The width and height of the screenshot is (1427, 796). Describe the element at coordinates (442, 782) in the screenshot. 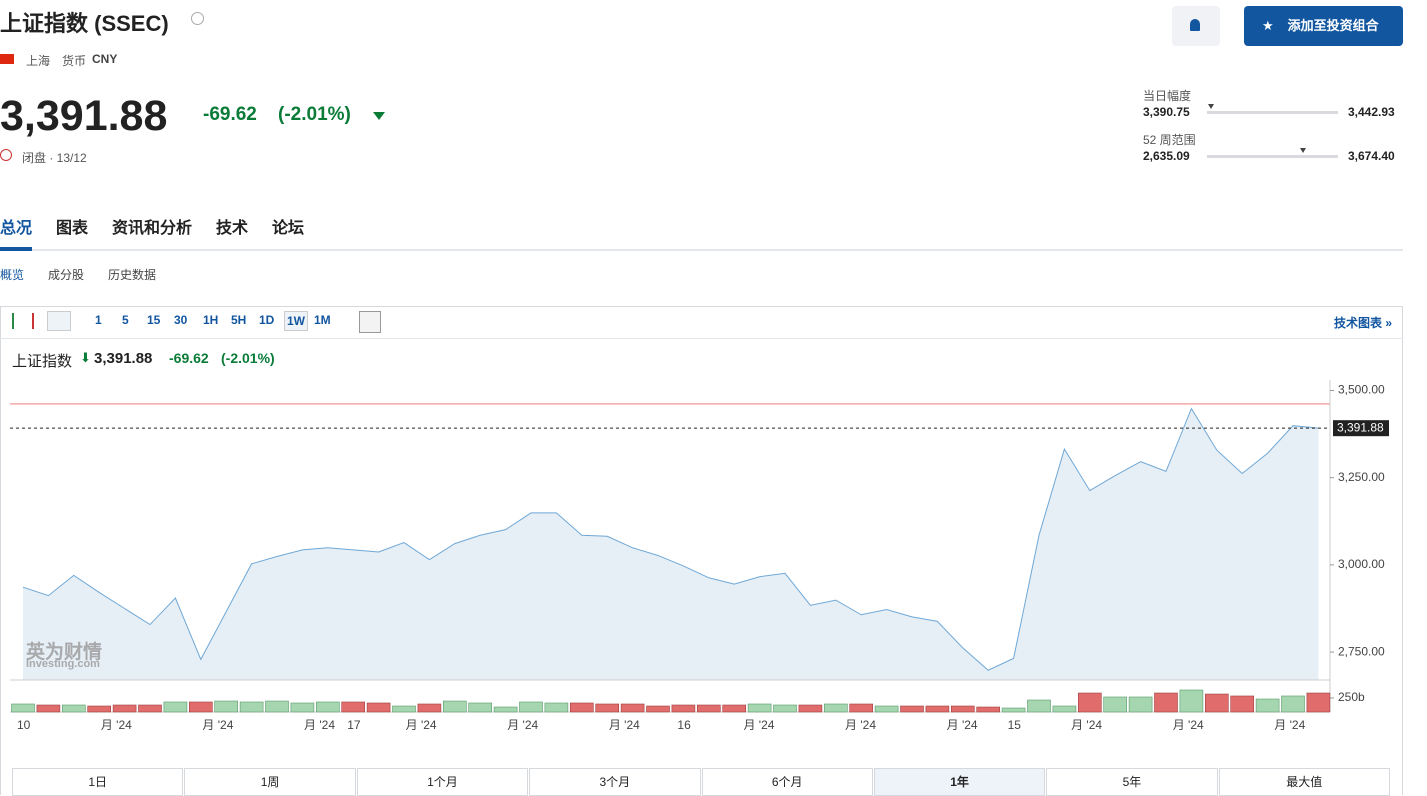

I see `period-button: 1个月` at that location.